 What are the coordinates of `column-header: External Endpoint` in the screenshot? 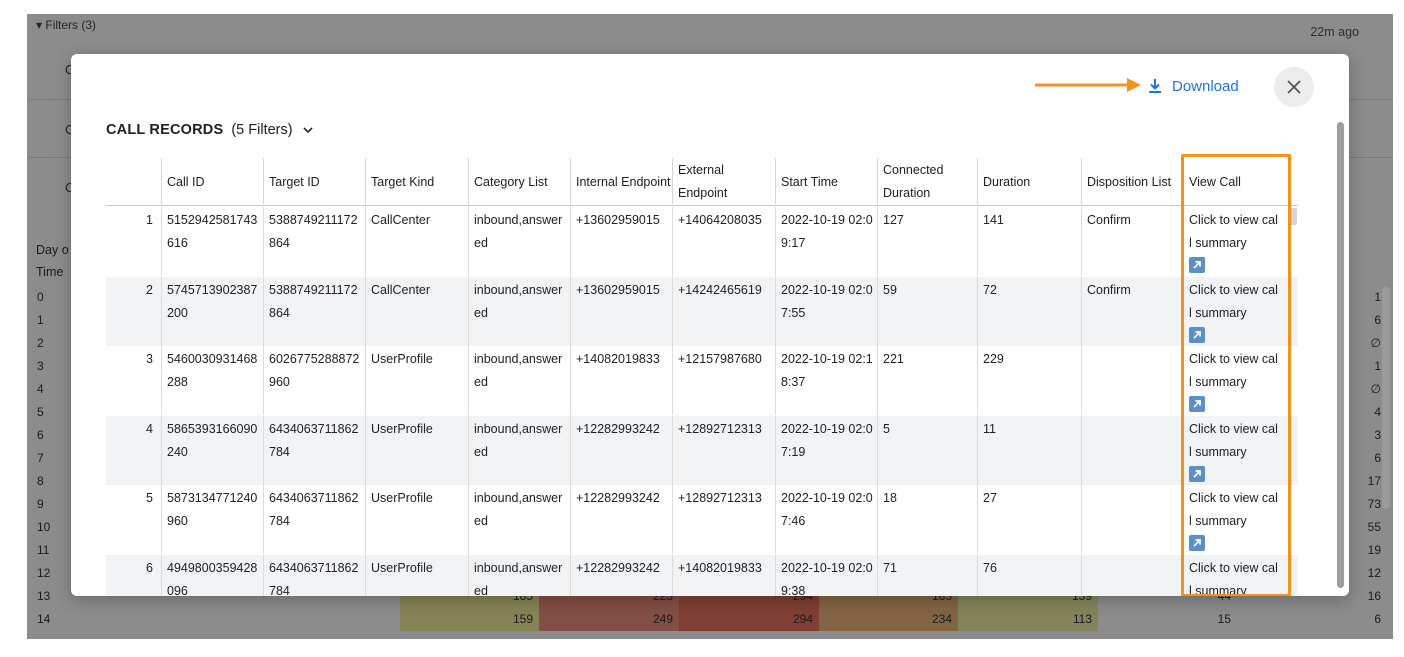 It's located at (703, 181).